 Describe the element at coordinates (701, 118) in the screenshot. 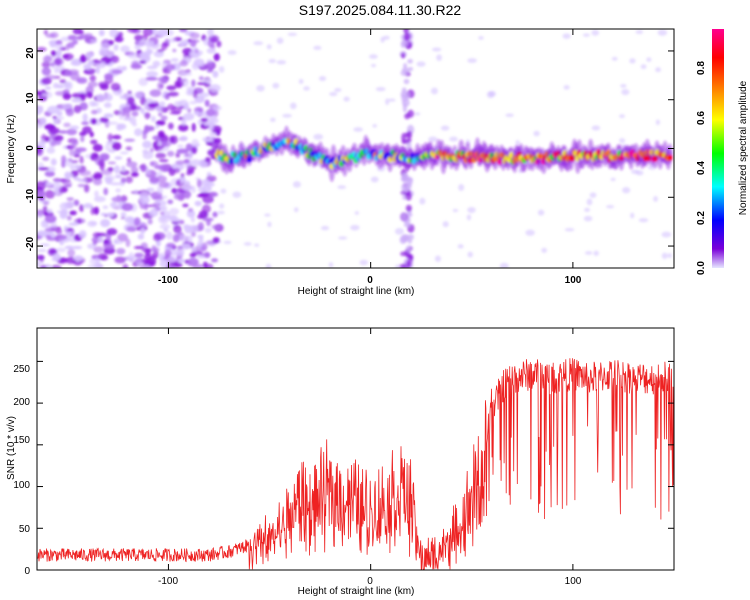

I see `colorbar-tick-label-3: 0.6` at that location.